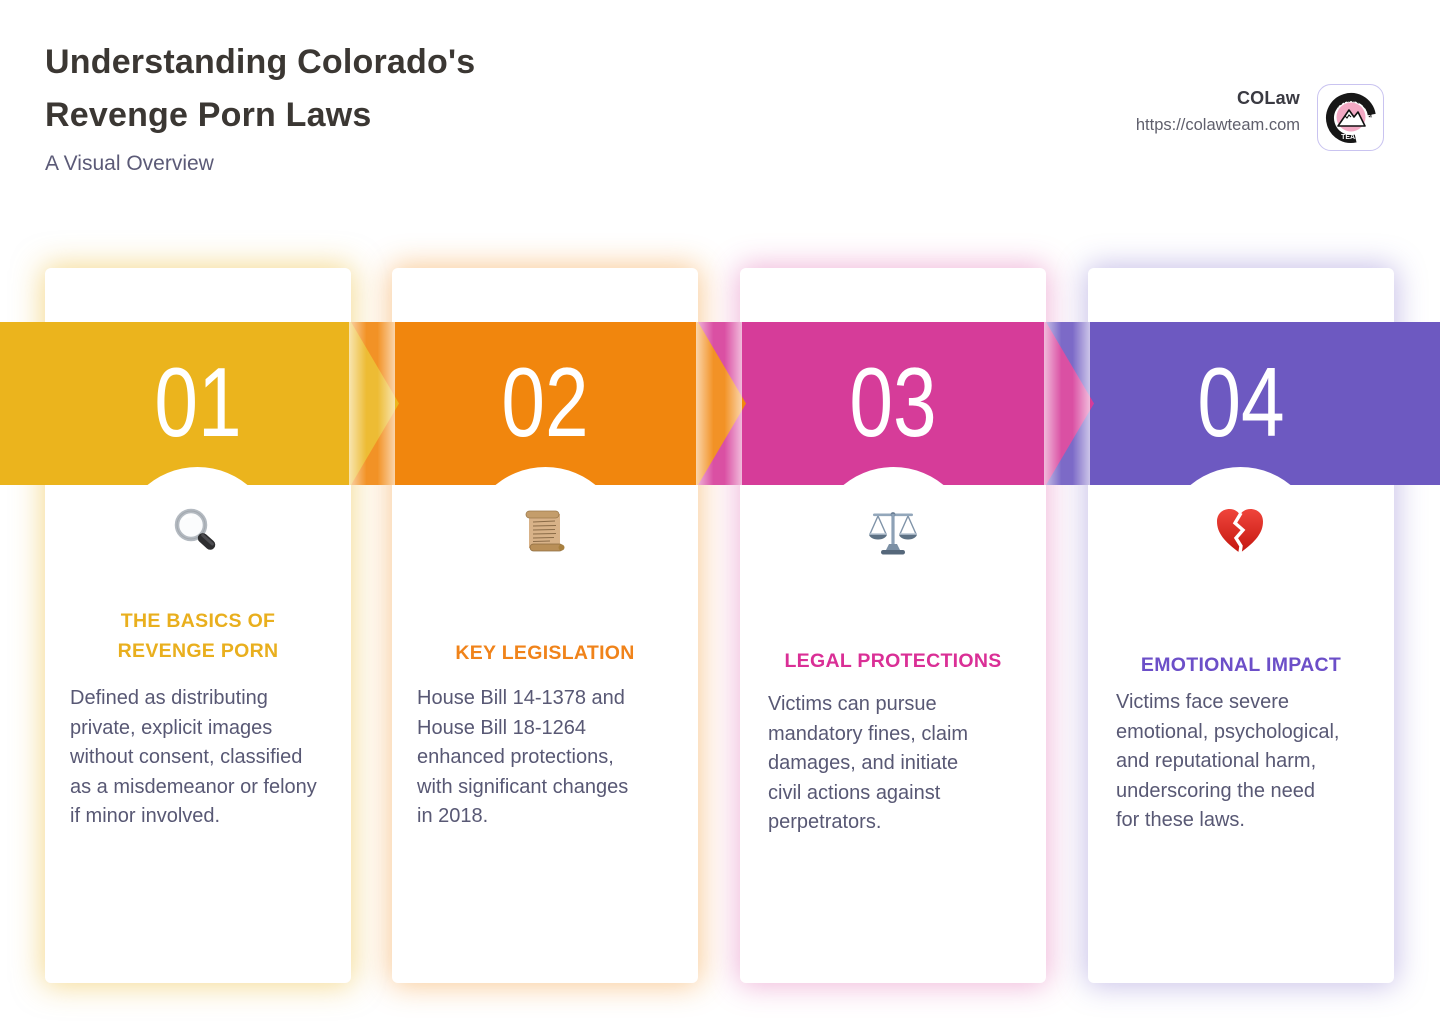  I want to click on step-number-4: 04, so click(1241, 402).